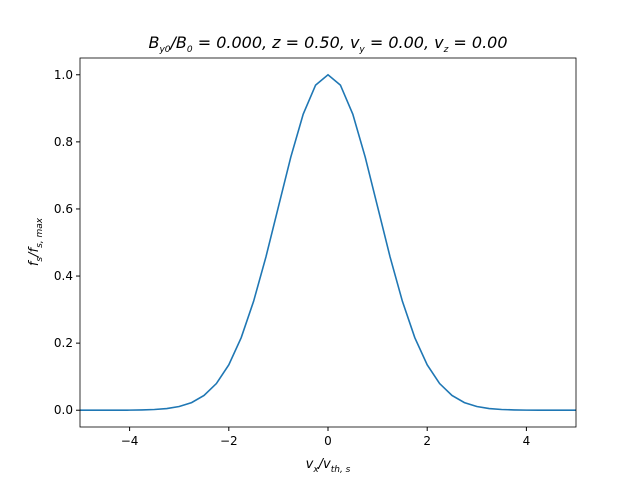  Describe the element at coordinates (63, 343) in the screenshot. I see `y-tick-label: 0.2` at that location.